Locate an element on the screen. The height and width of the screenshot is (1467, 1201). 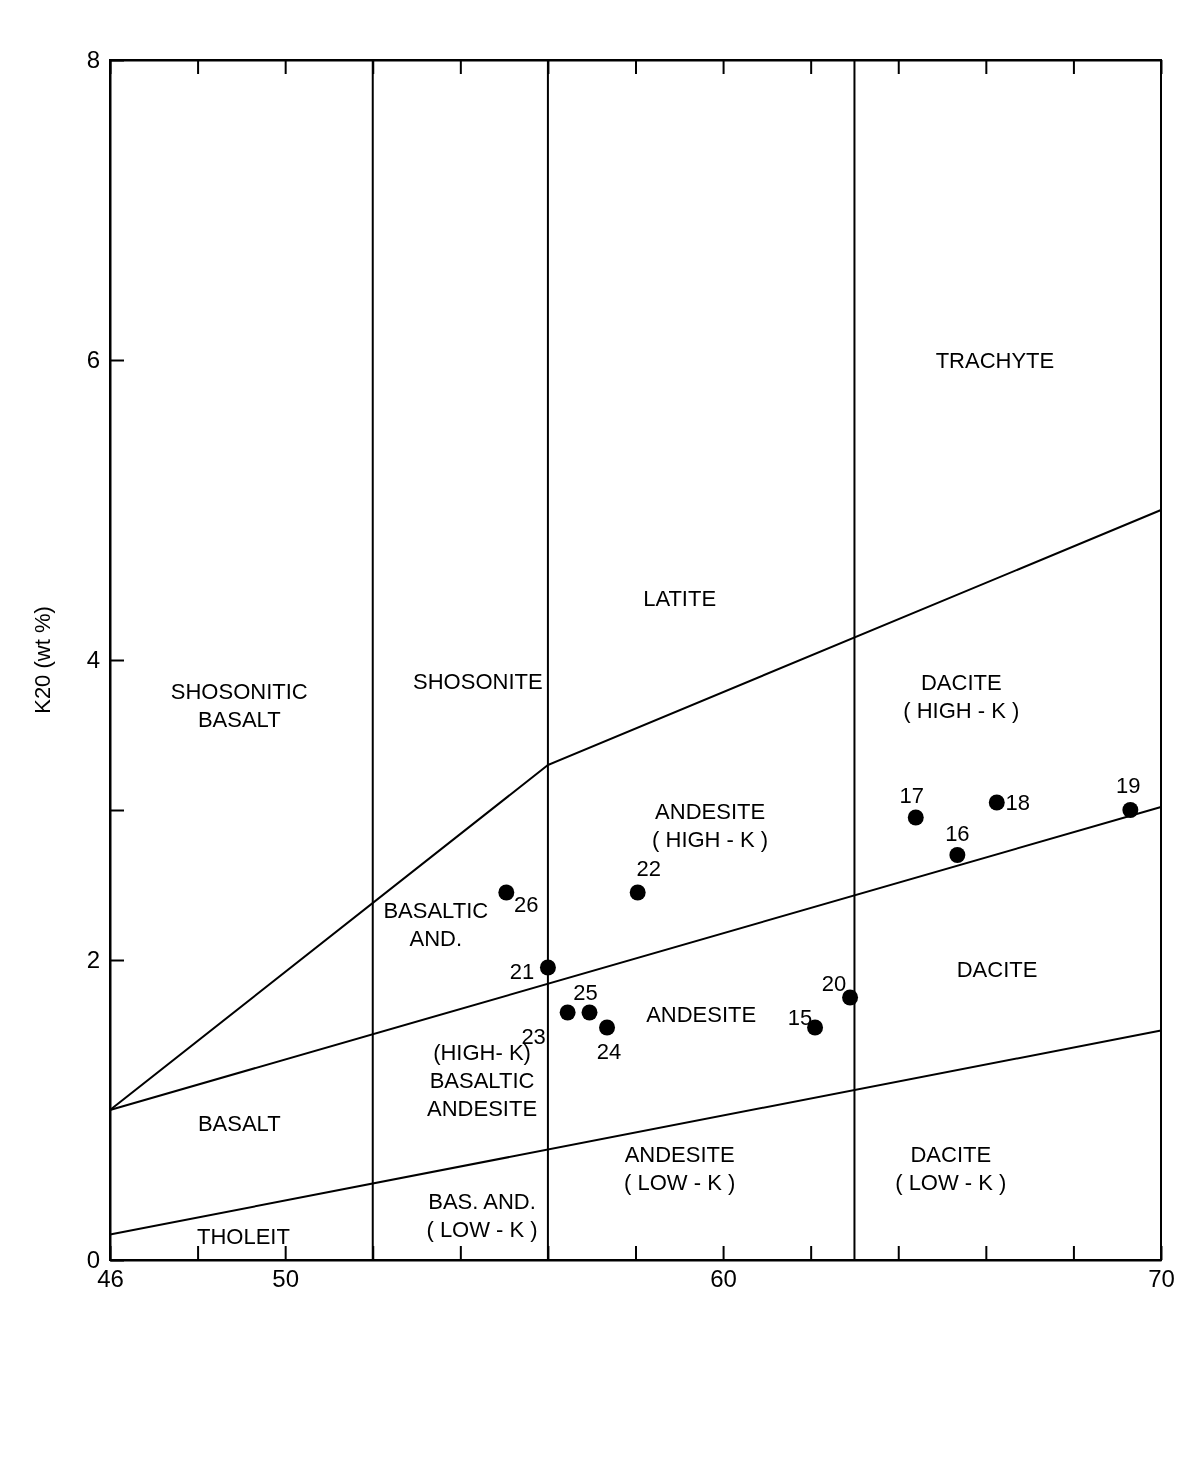
annotation: BASALTIC AND. is located at coordinates (436, 924).